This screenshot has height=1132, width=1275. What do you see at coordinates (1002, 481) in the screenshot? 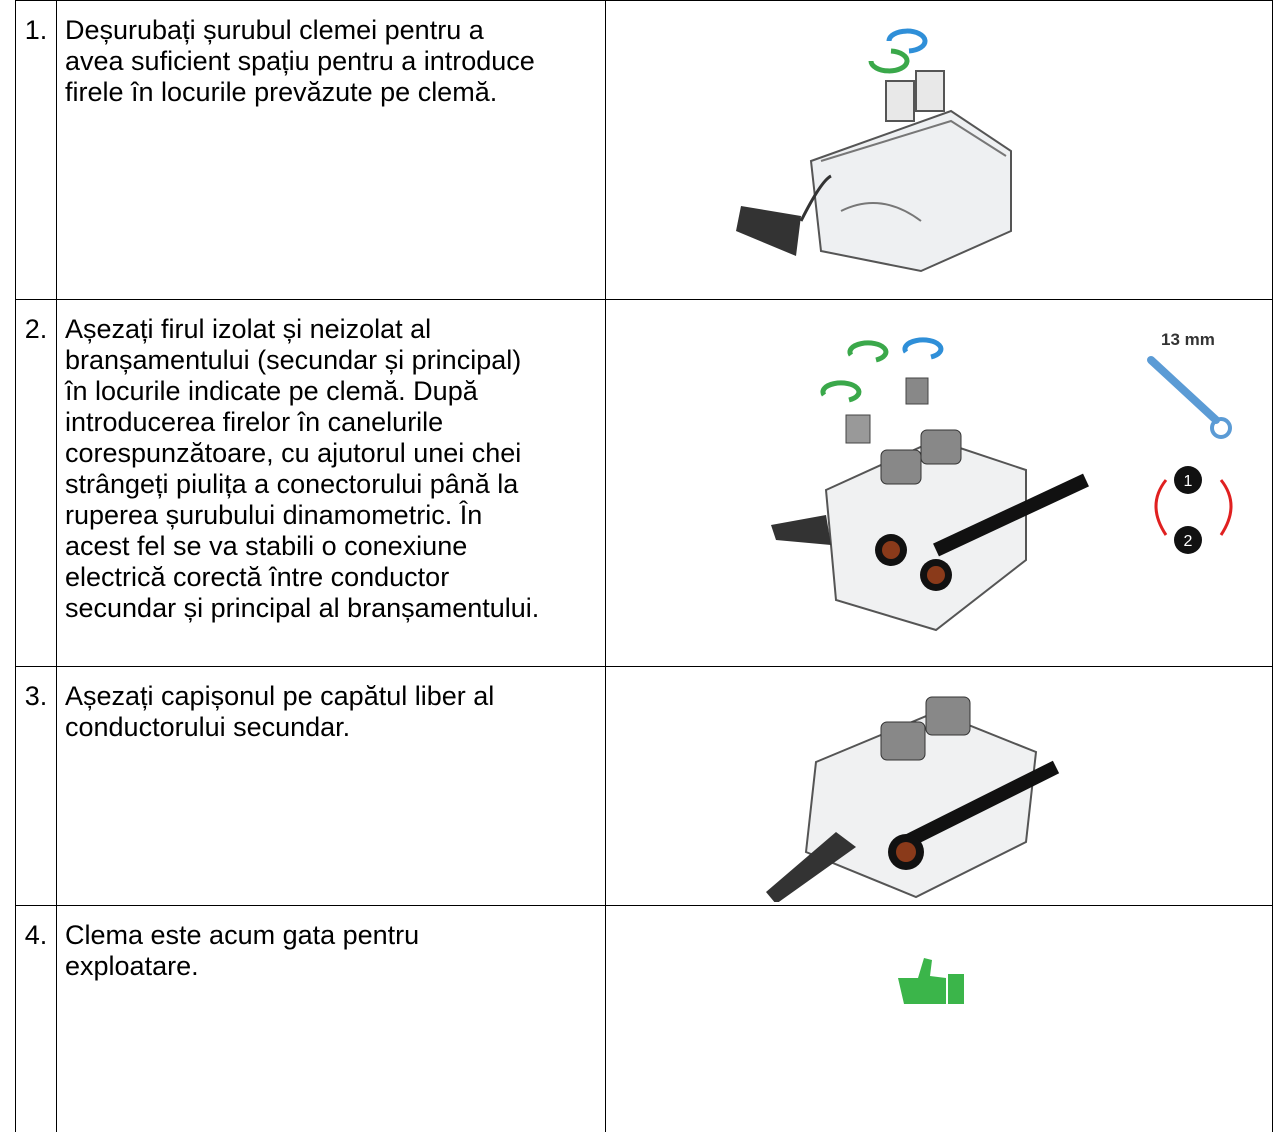
I see `clamp-install-image: 13 mm 1 2` at bounding box center [1002, 481].